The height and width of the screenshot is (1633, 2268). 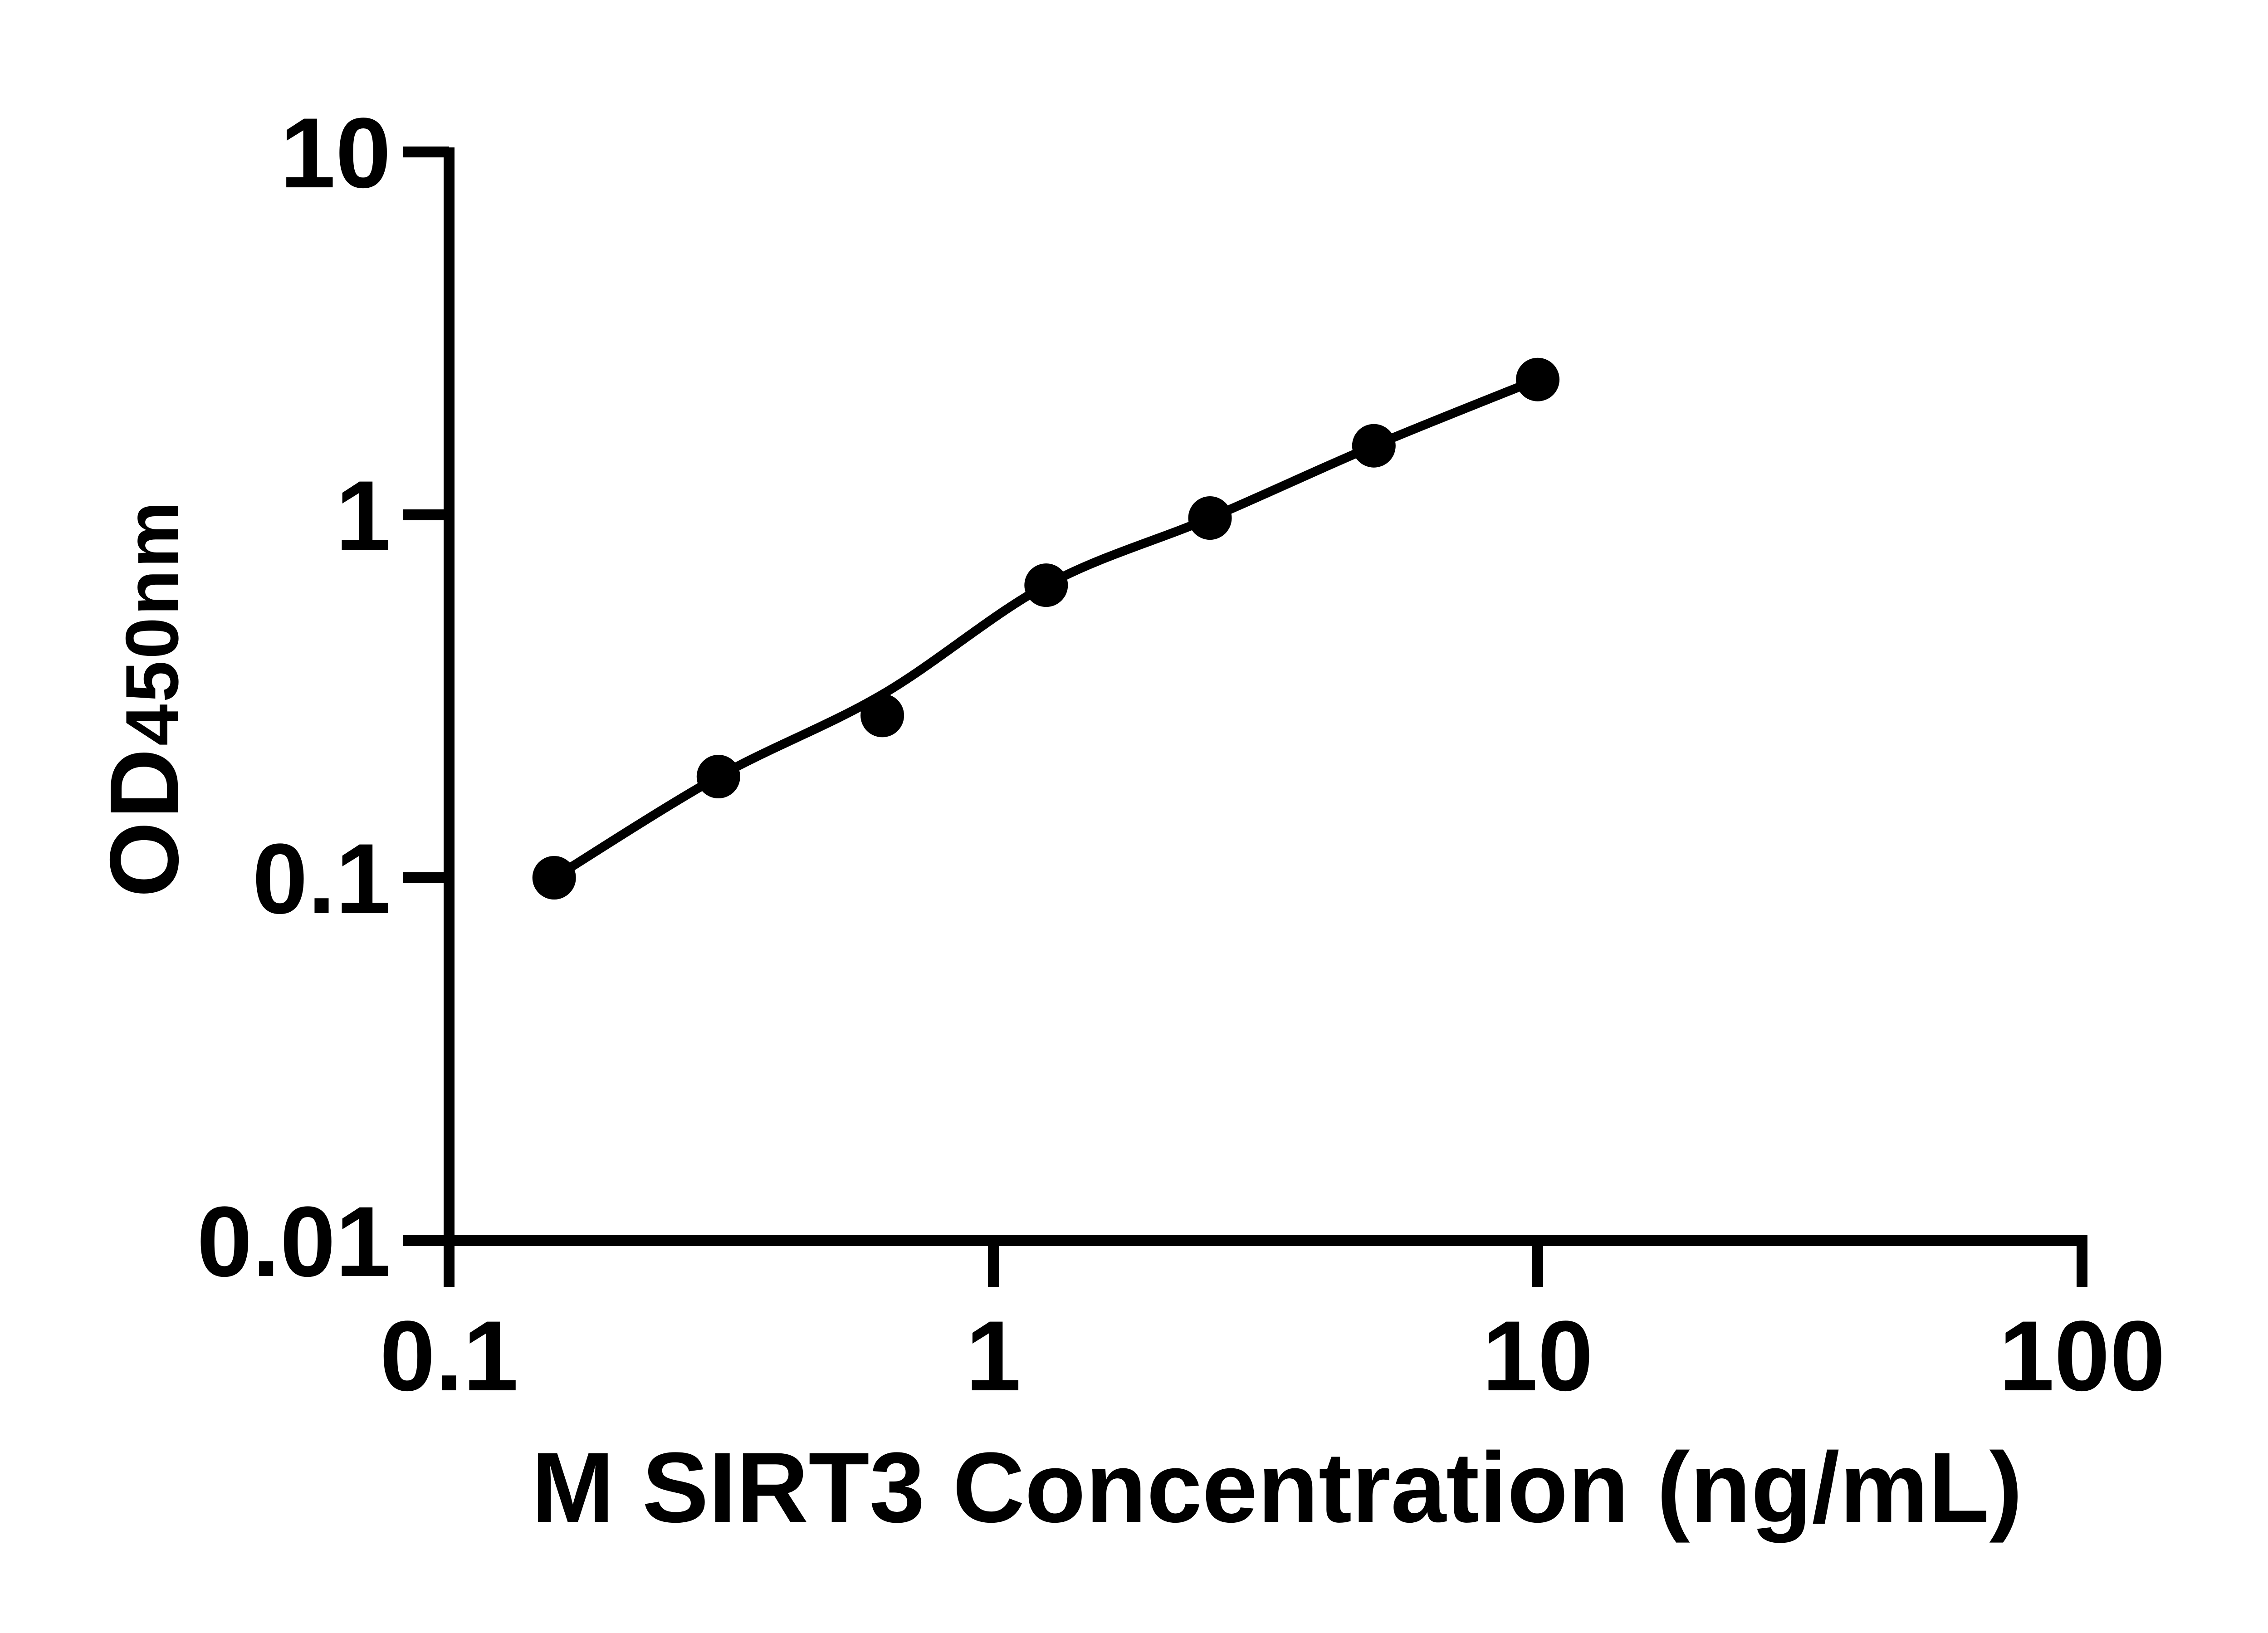 What do you see at coordinates (152, 622) in the screenshot?
I see `y-axis-title-sub: 450nm` at bounding box center [152, 622].